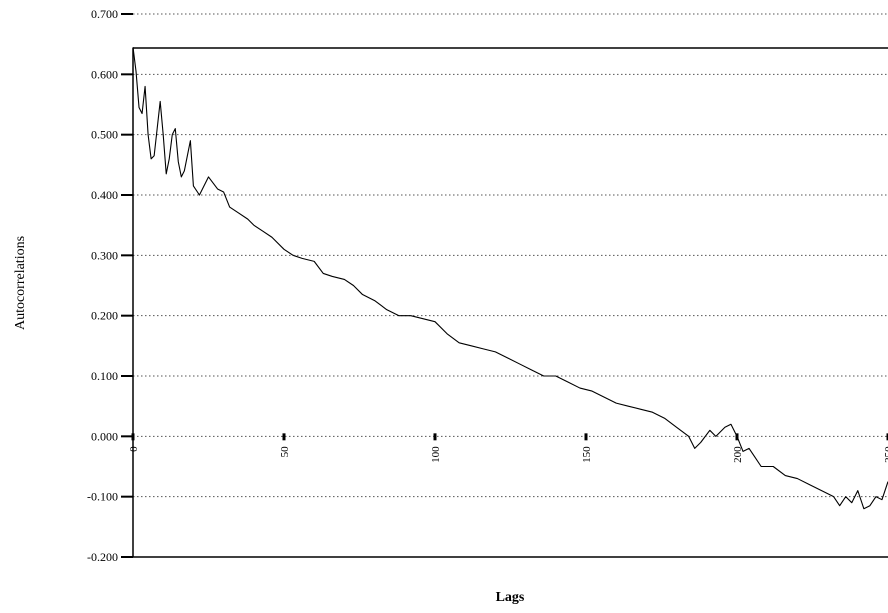 The image size is (888, 613). Describe the element at coordinates (510, 597) in the screenshot. I see `x-axis-title: Lags` at that location.